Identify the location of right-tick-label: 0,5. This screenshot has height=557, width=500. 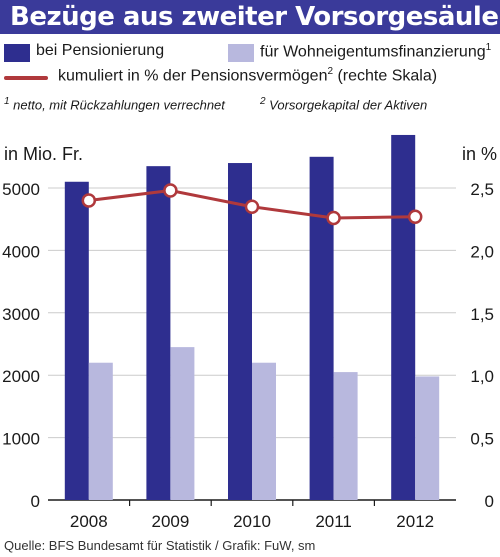
(482, 439).